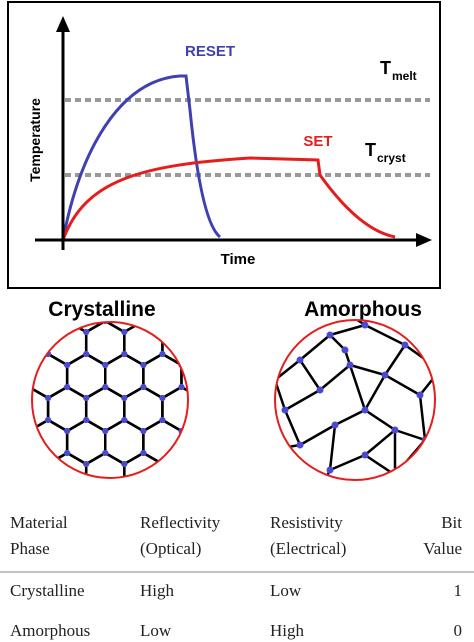  What do you see at coordinates (39, 522) in the screenshot?
I see `header-cell: Material` at bounding box center [39, 522].